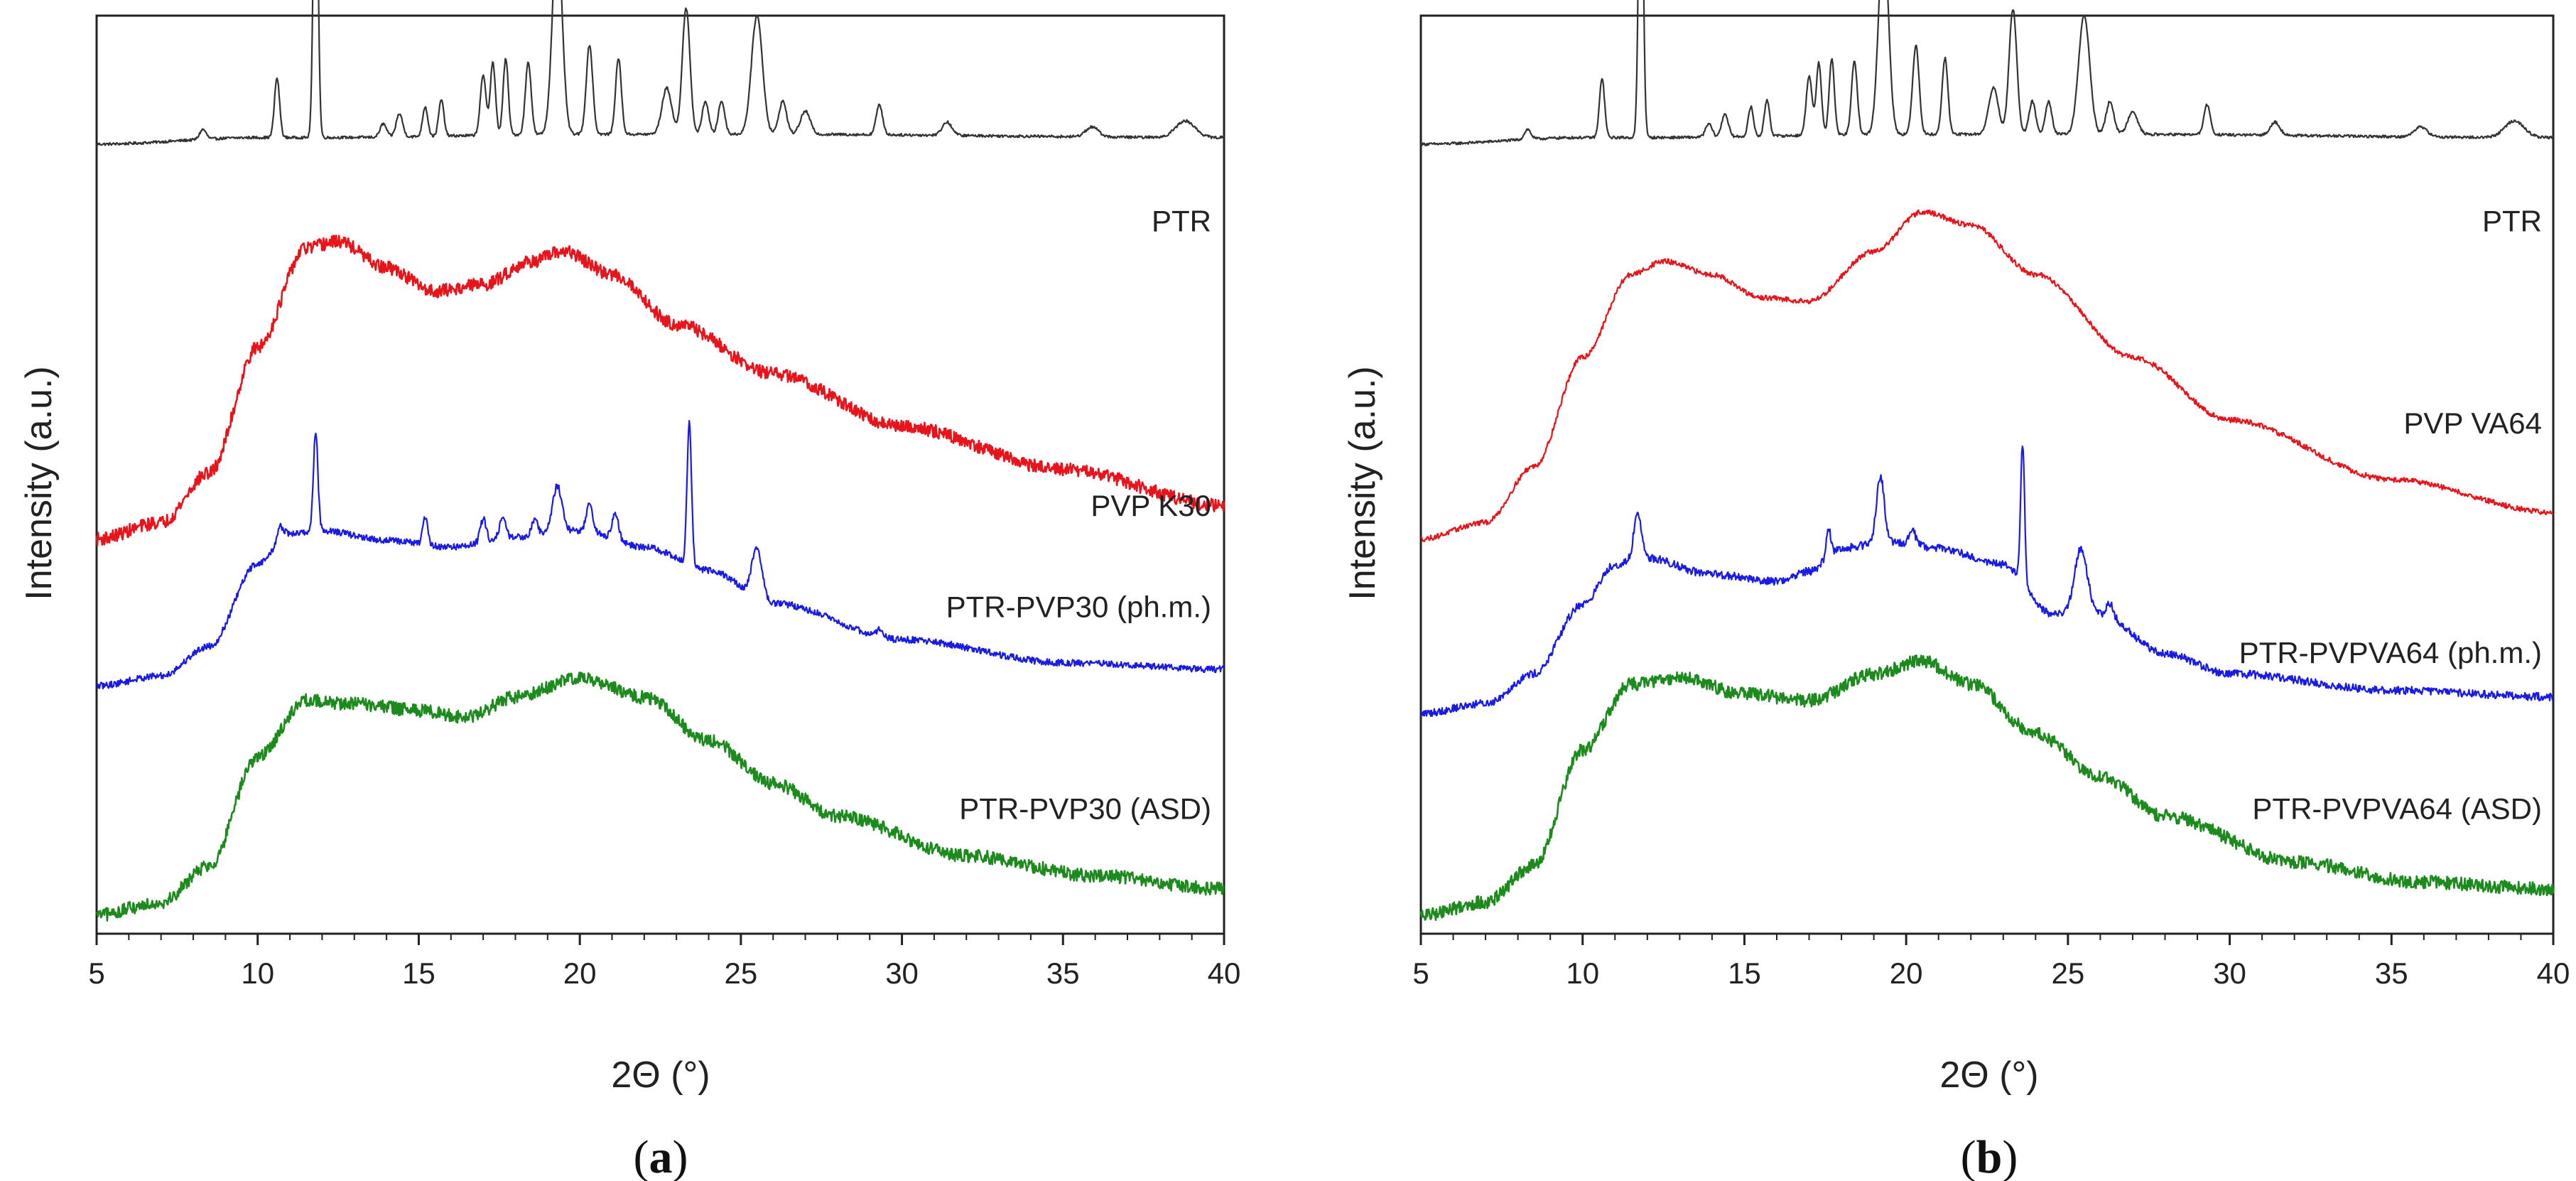 The image size is (2576, 1181). Describe the element at coordinates (1078, 606) in the screenshot. I see `series-label: PTR-PVP30 (ph.m.)` at that location.